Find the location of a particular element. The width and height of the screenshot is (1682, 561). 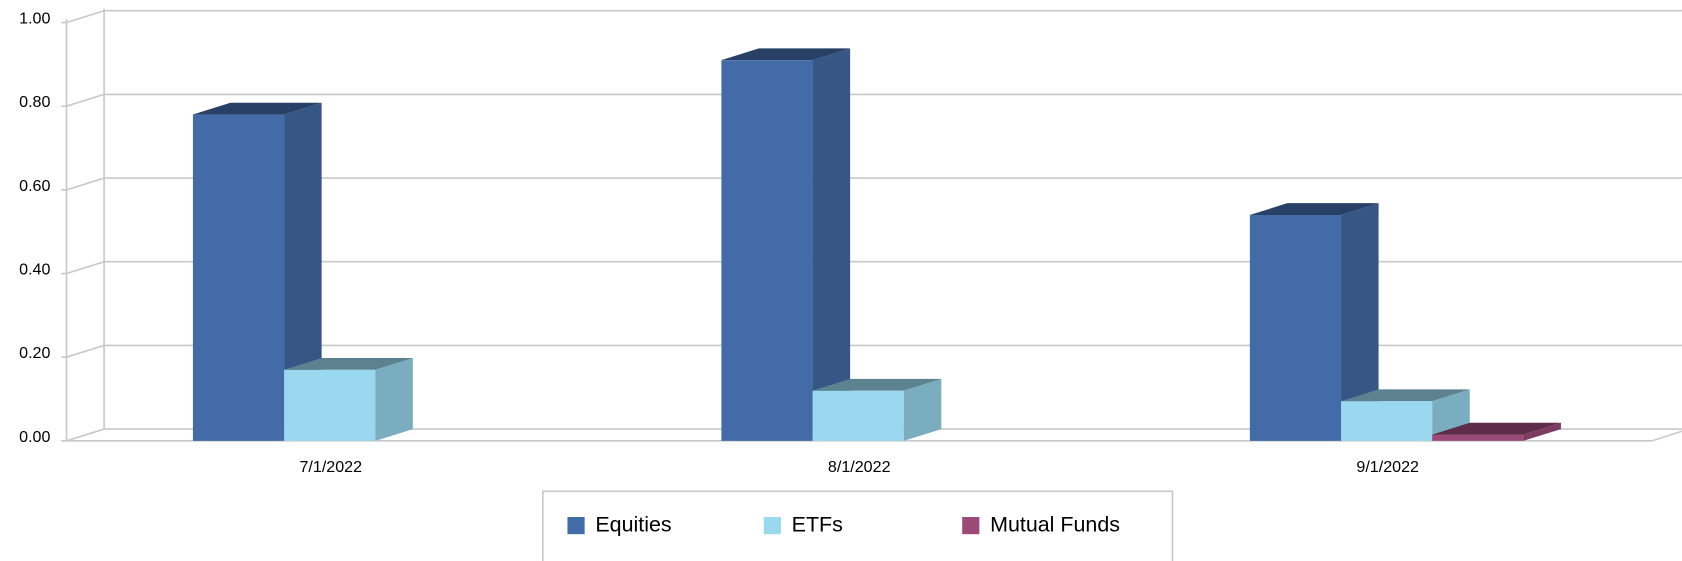

y-tick-label: 0.20 is located at coordinates (34, 353).